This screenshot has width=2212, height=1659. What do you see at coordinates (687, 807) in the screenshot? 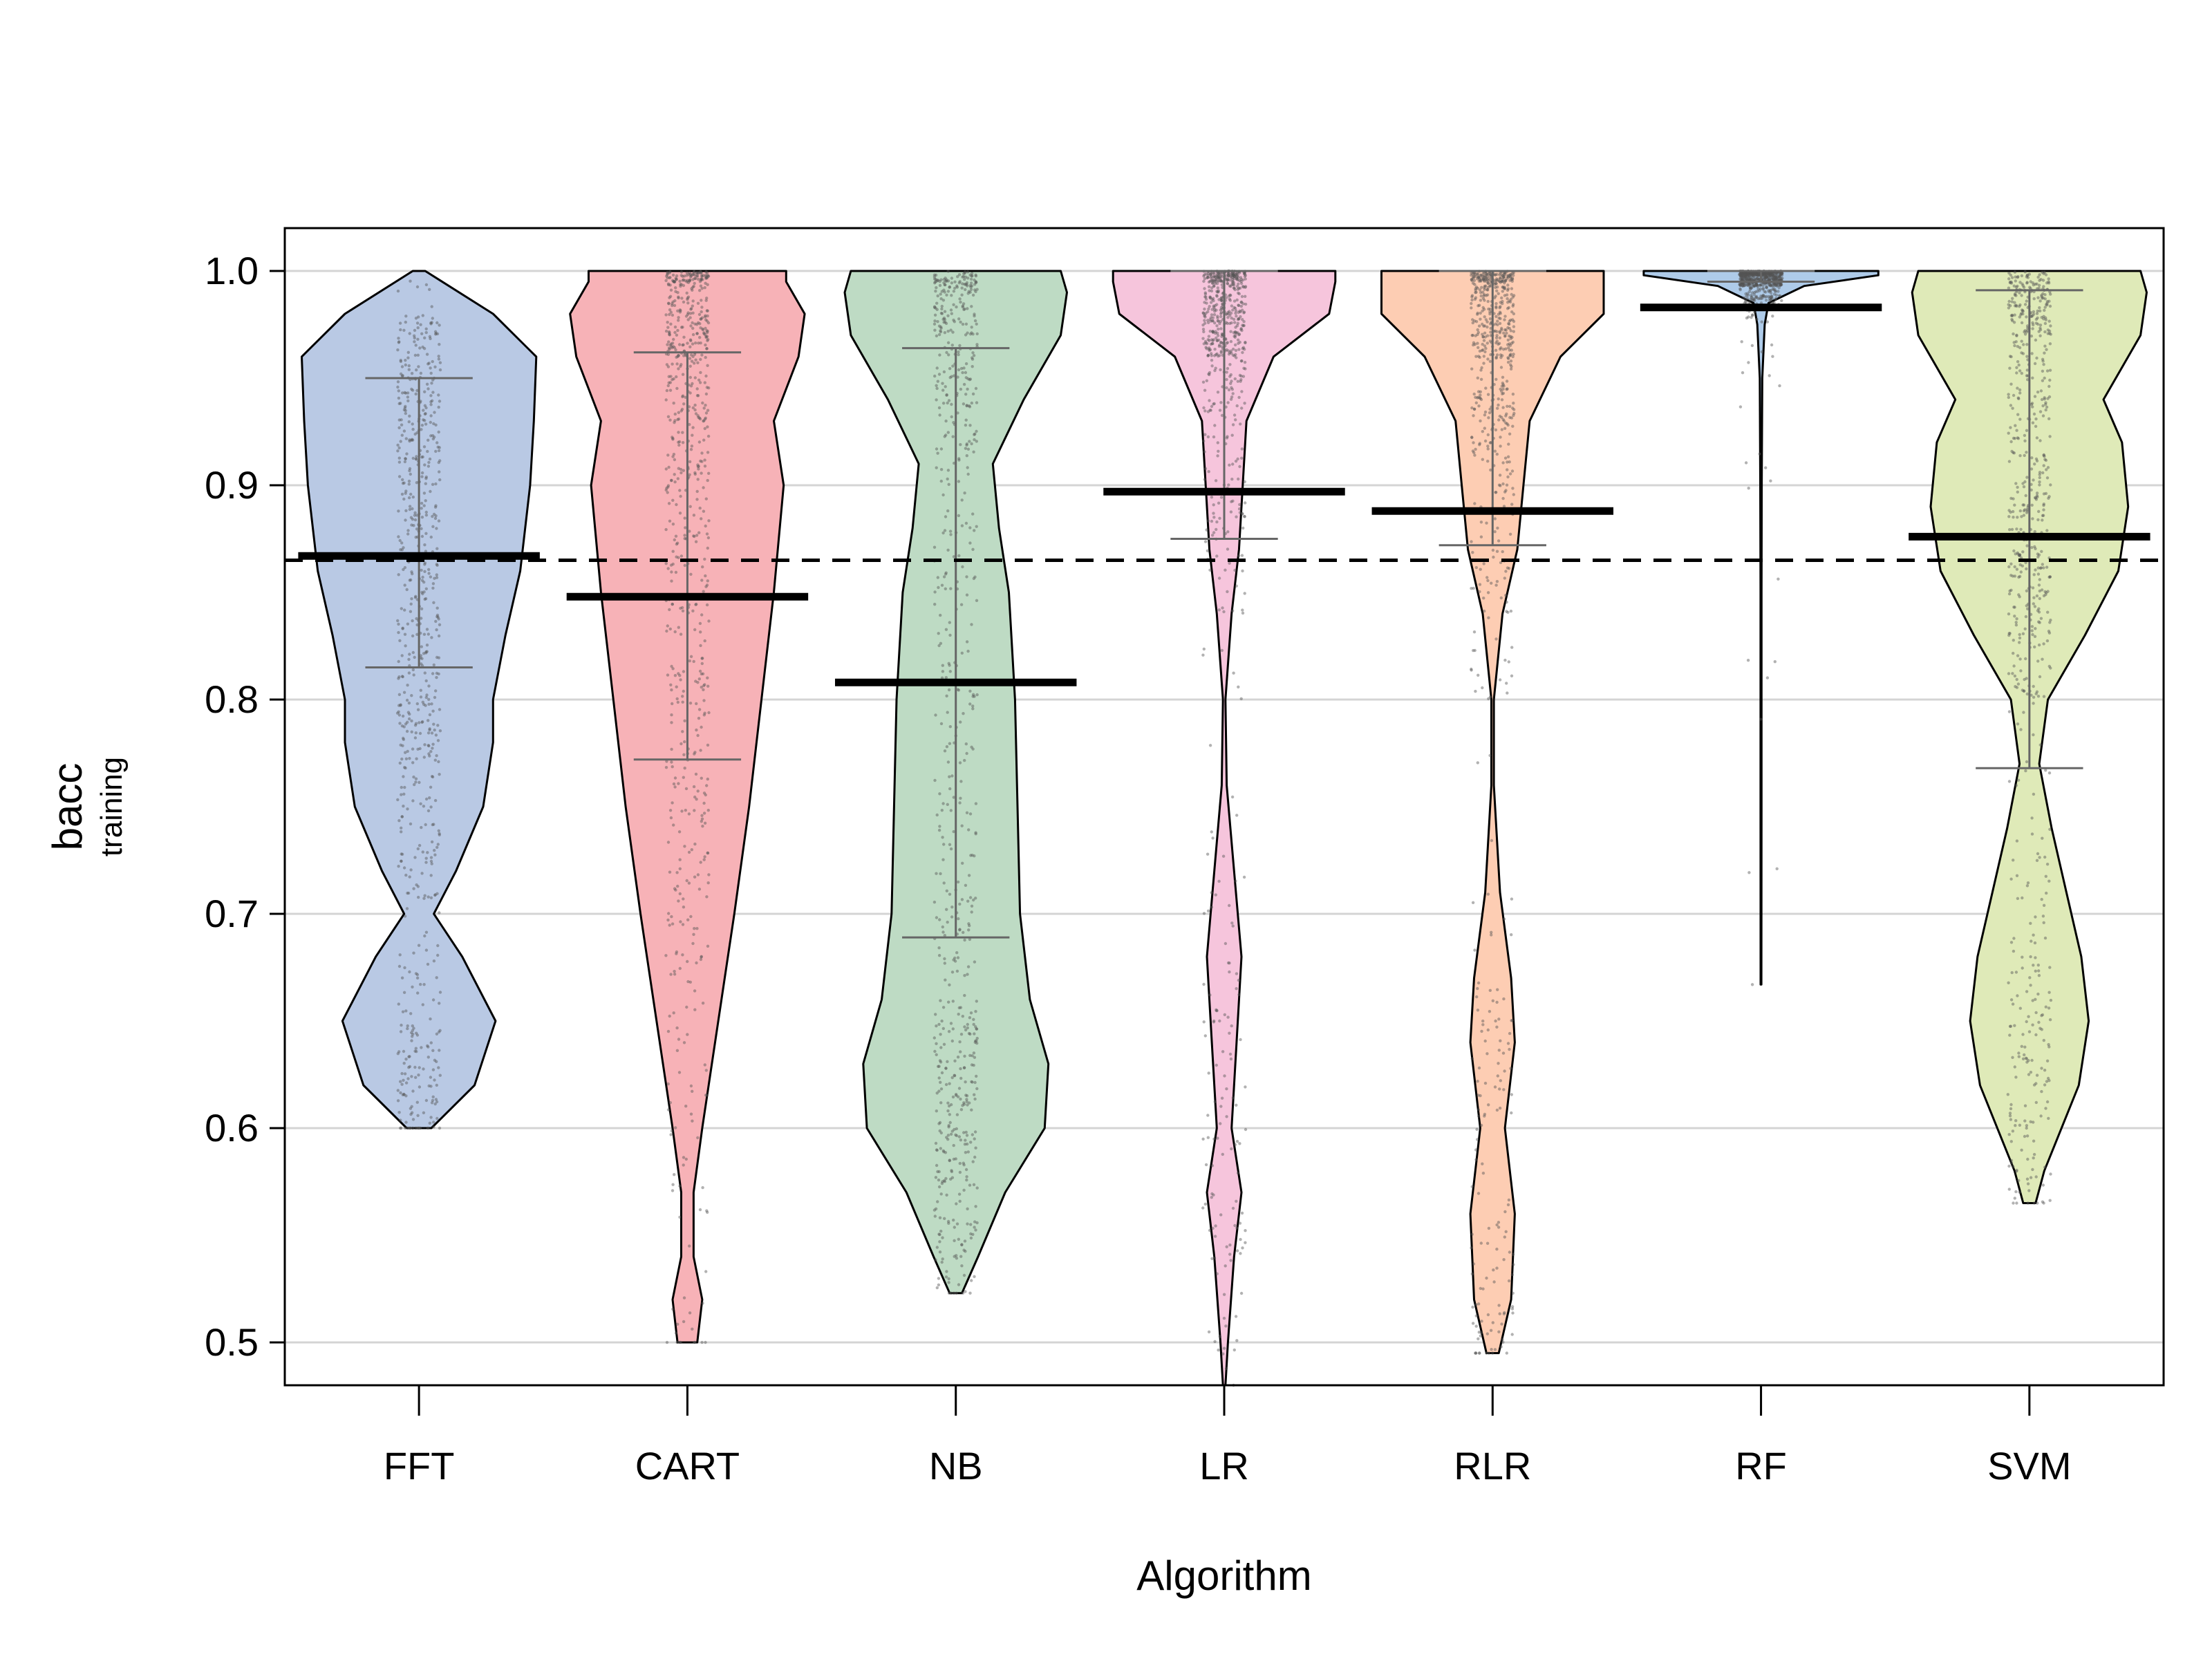
I see `data-points` at bounding box center [687, 807].